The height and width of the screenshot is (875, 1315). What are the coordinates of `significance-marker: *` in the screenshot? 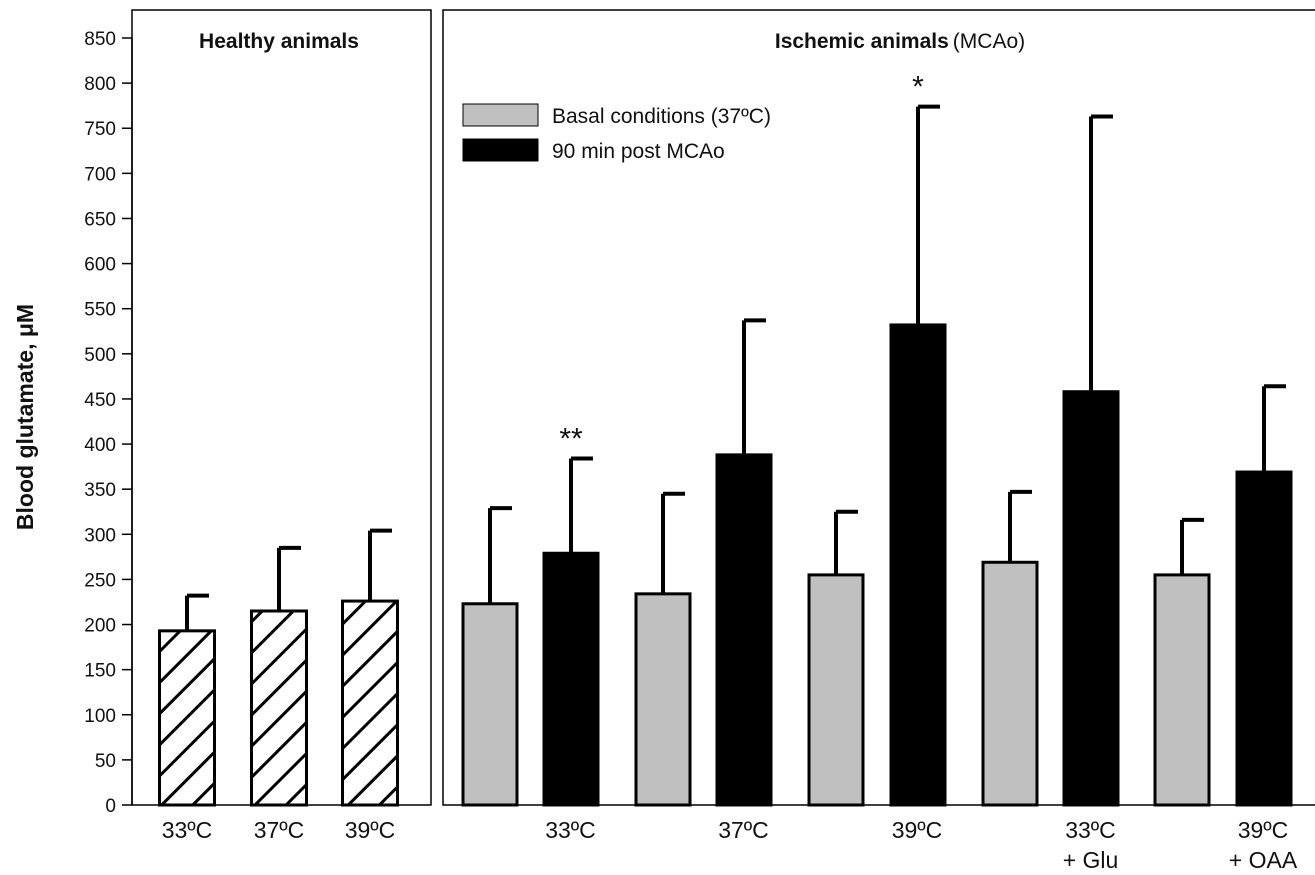 It's located at (918, 87).